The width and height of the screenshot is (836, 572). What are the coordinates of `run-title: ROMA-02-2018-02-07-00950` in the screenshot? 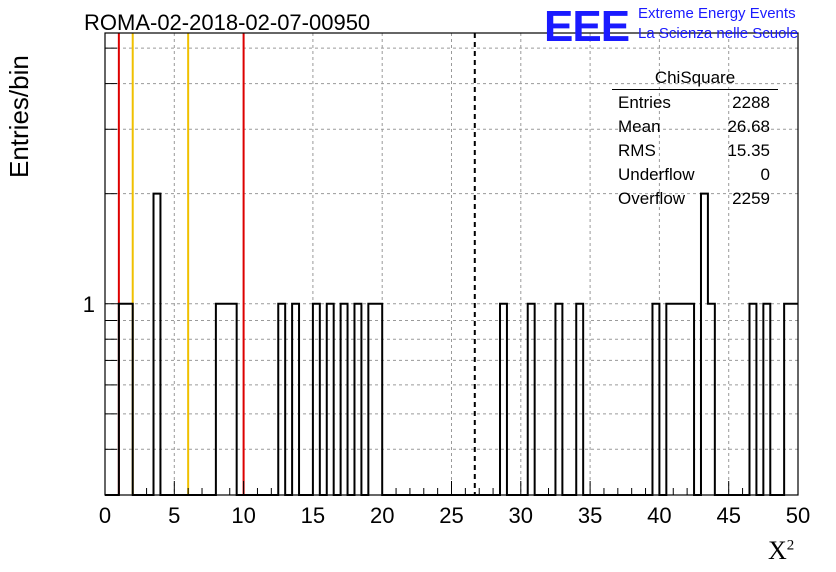 It's located at (227, 22).